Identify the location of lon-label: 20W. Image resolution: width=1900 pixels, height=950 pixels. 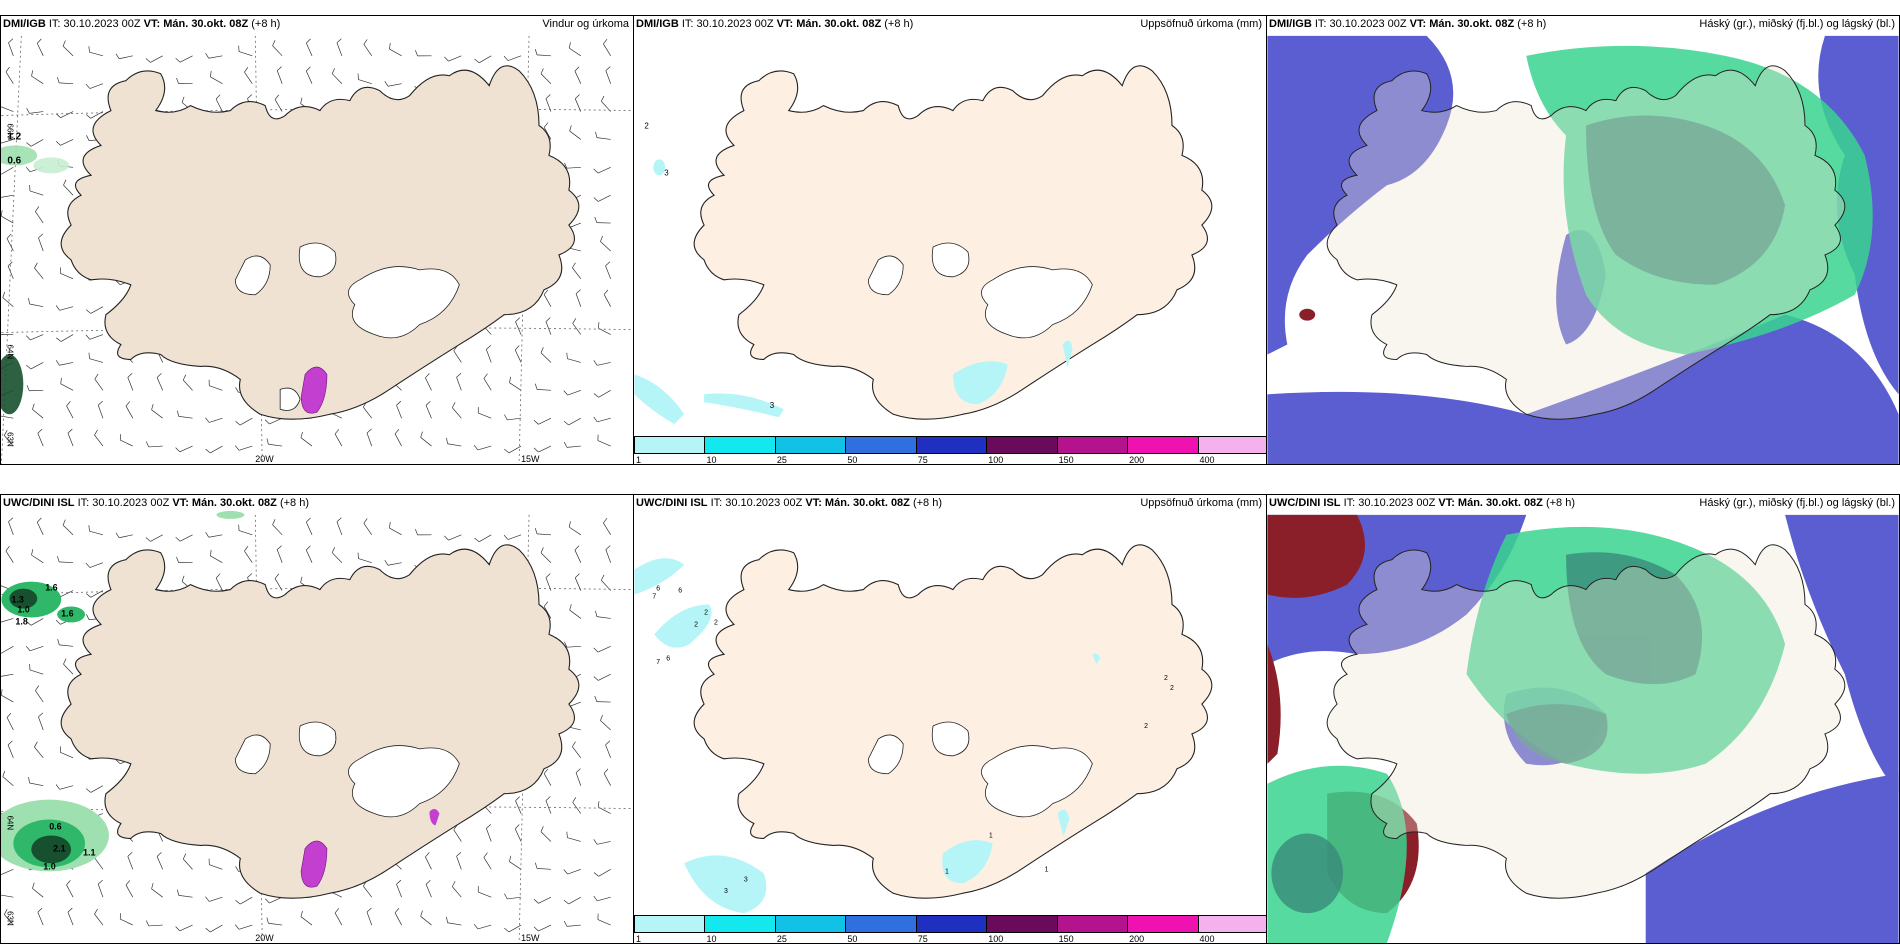
(264, 459).